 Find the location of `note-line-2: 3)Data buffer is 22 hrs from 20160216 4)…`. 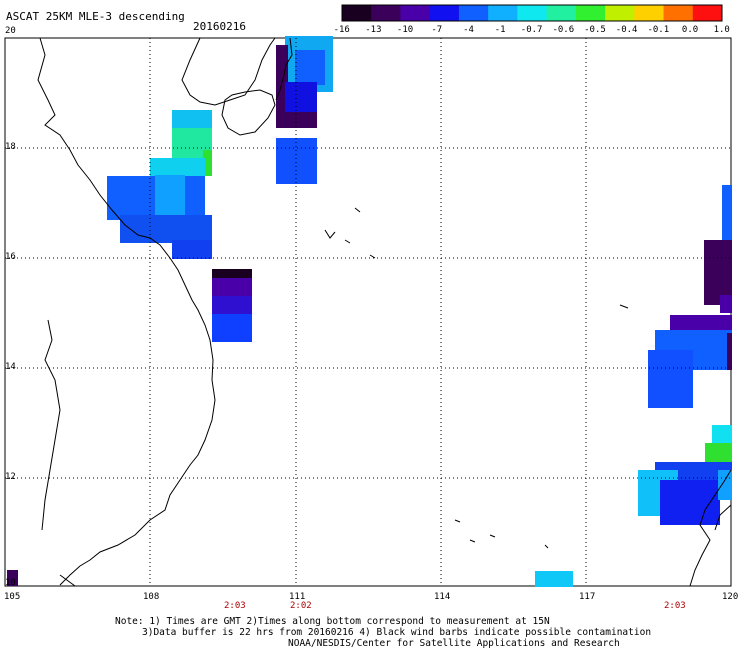

note-line-2: 3)Data buffer is 22 hrs from 20160216 4)… is located at coordinates (397, 632).